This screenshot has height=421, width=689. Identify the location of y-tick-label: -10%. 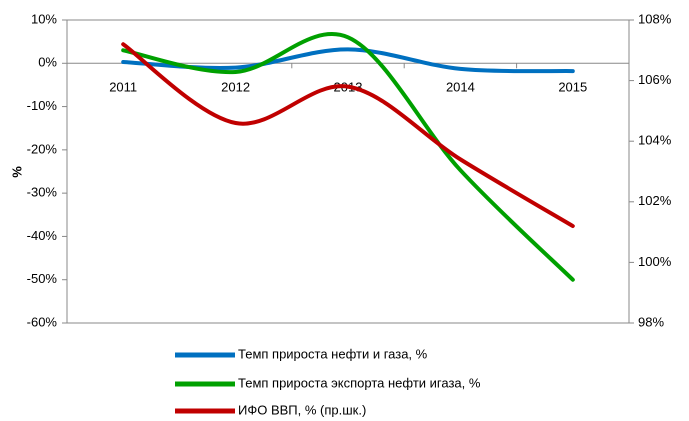
(42, 105).